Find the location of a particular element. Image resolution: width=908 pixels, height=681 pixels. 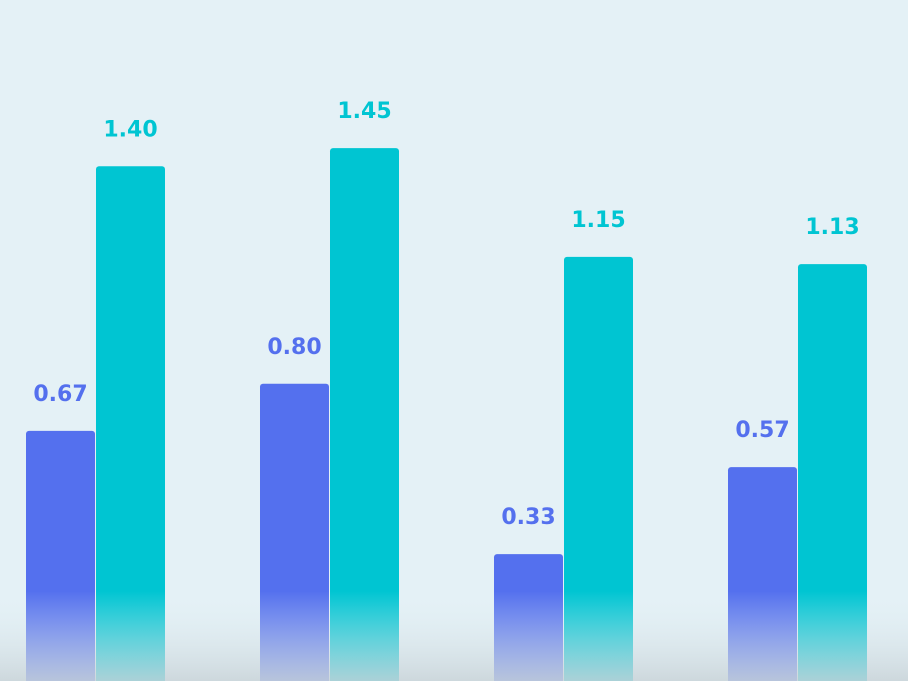

data-label-2-2: 1.45 is located at coordinates (364, 111).